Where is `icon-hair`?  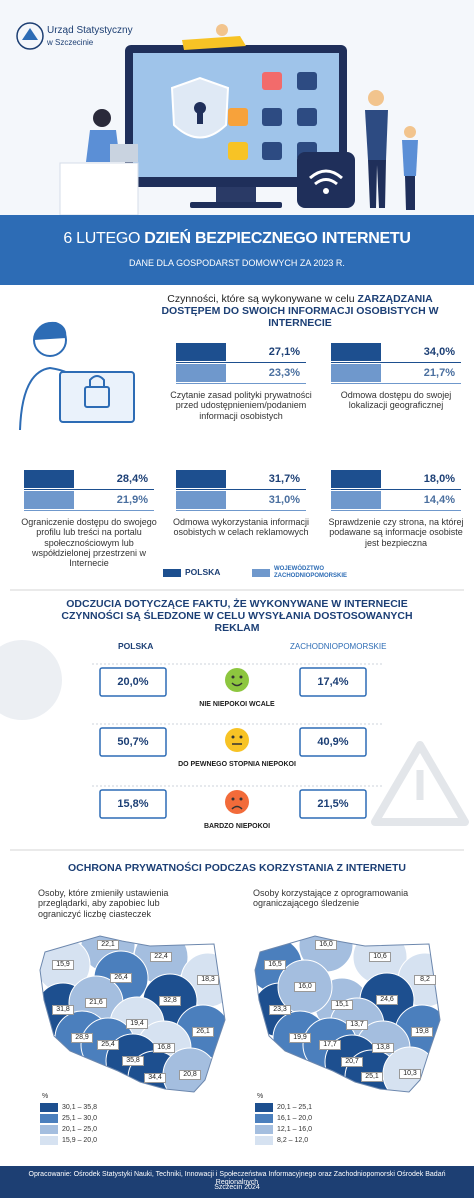
icon-hair is located at coordinates (50, 330).